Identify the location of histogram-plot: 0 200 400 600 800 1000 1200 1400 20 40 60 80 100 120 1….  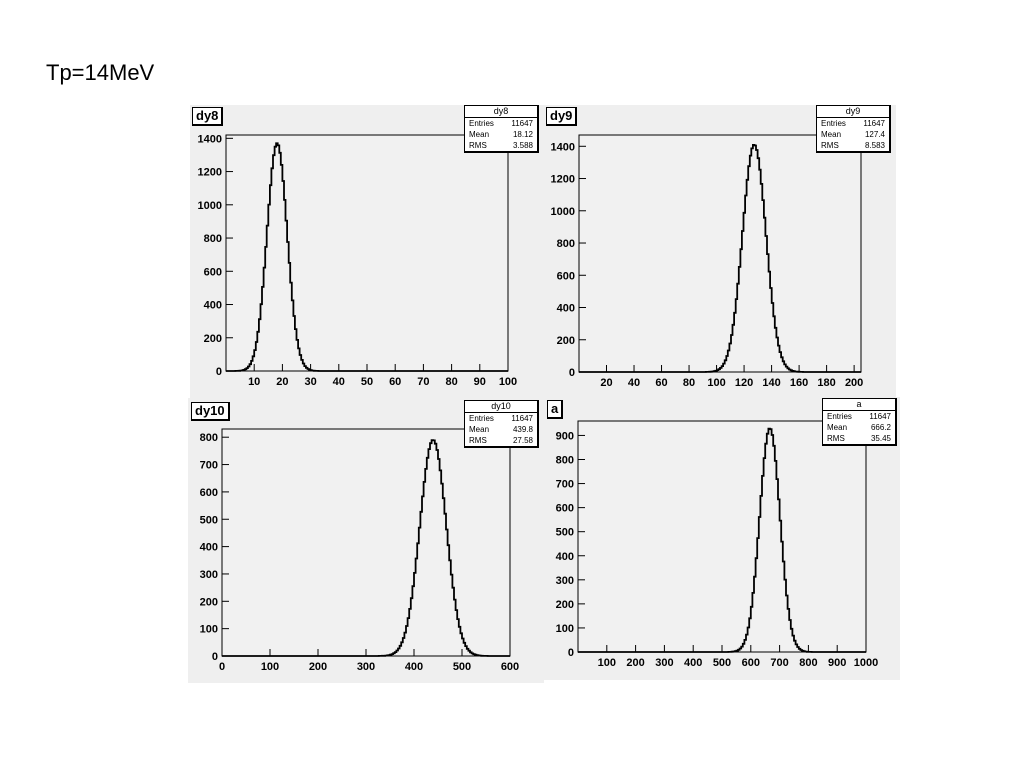
(707, 261).